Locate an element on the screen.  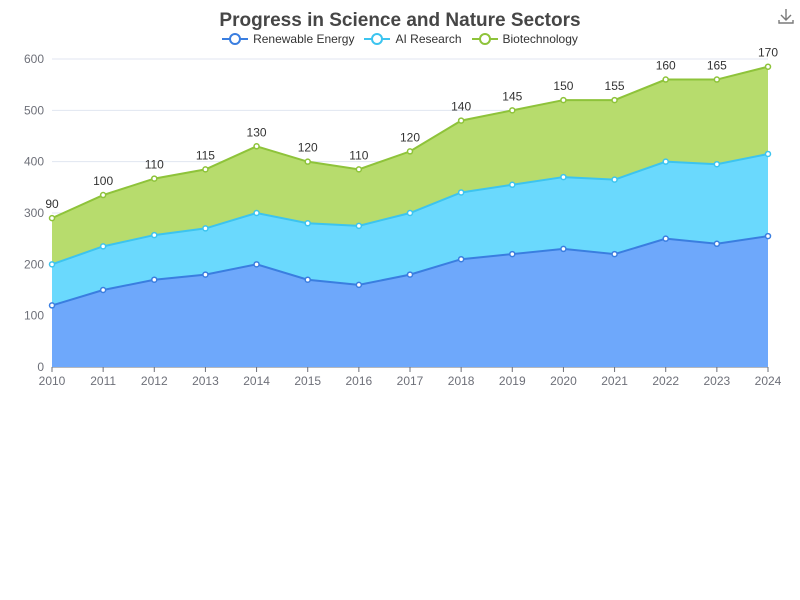
data-label: 155 is located at coordinates (615, 86).